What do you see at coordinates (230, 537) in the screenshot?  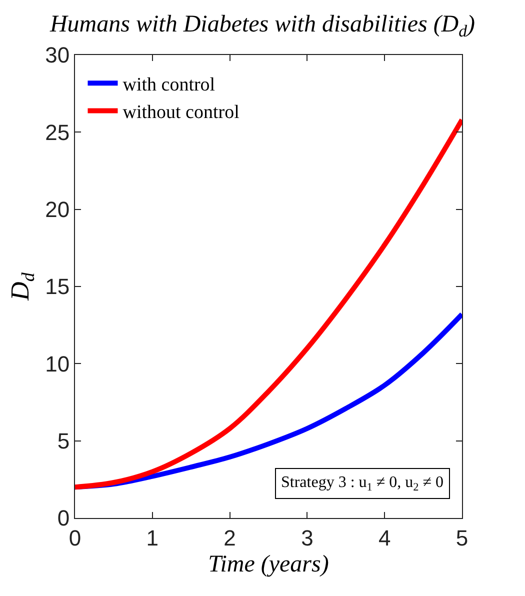 I see `x-tick-label: 2` at bounding box center [230, 537].